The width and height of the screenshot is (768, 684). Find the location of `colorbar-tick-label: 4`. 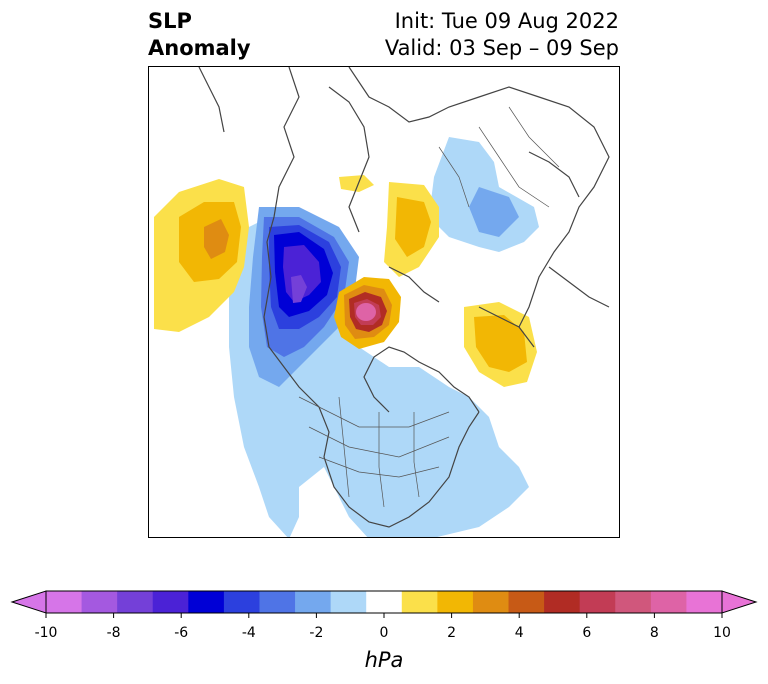

colorbar-tick-label: 4 is located at coordinates (519, 633).